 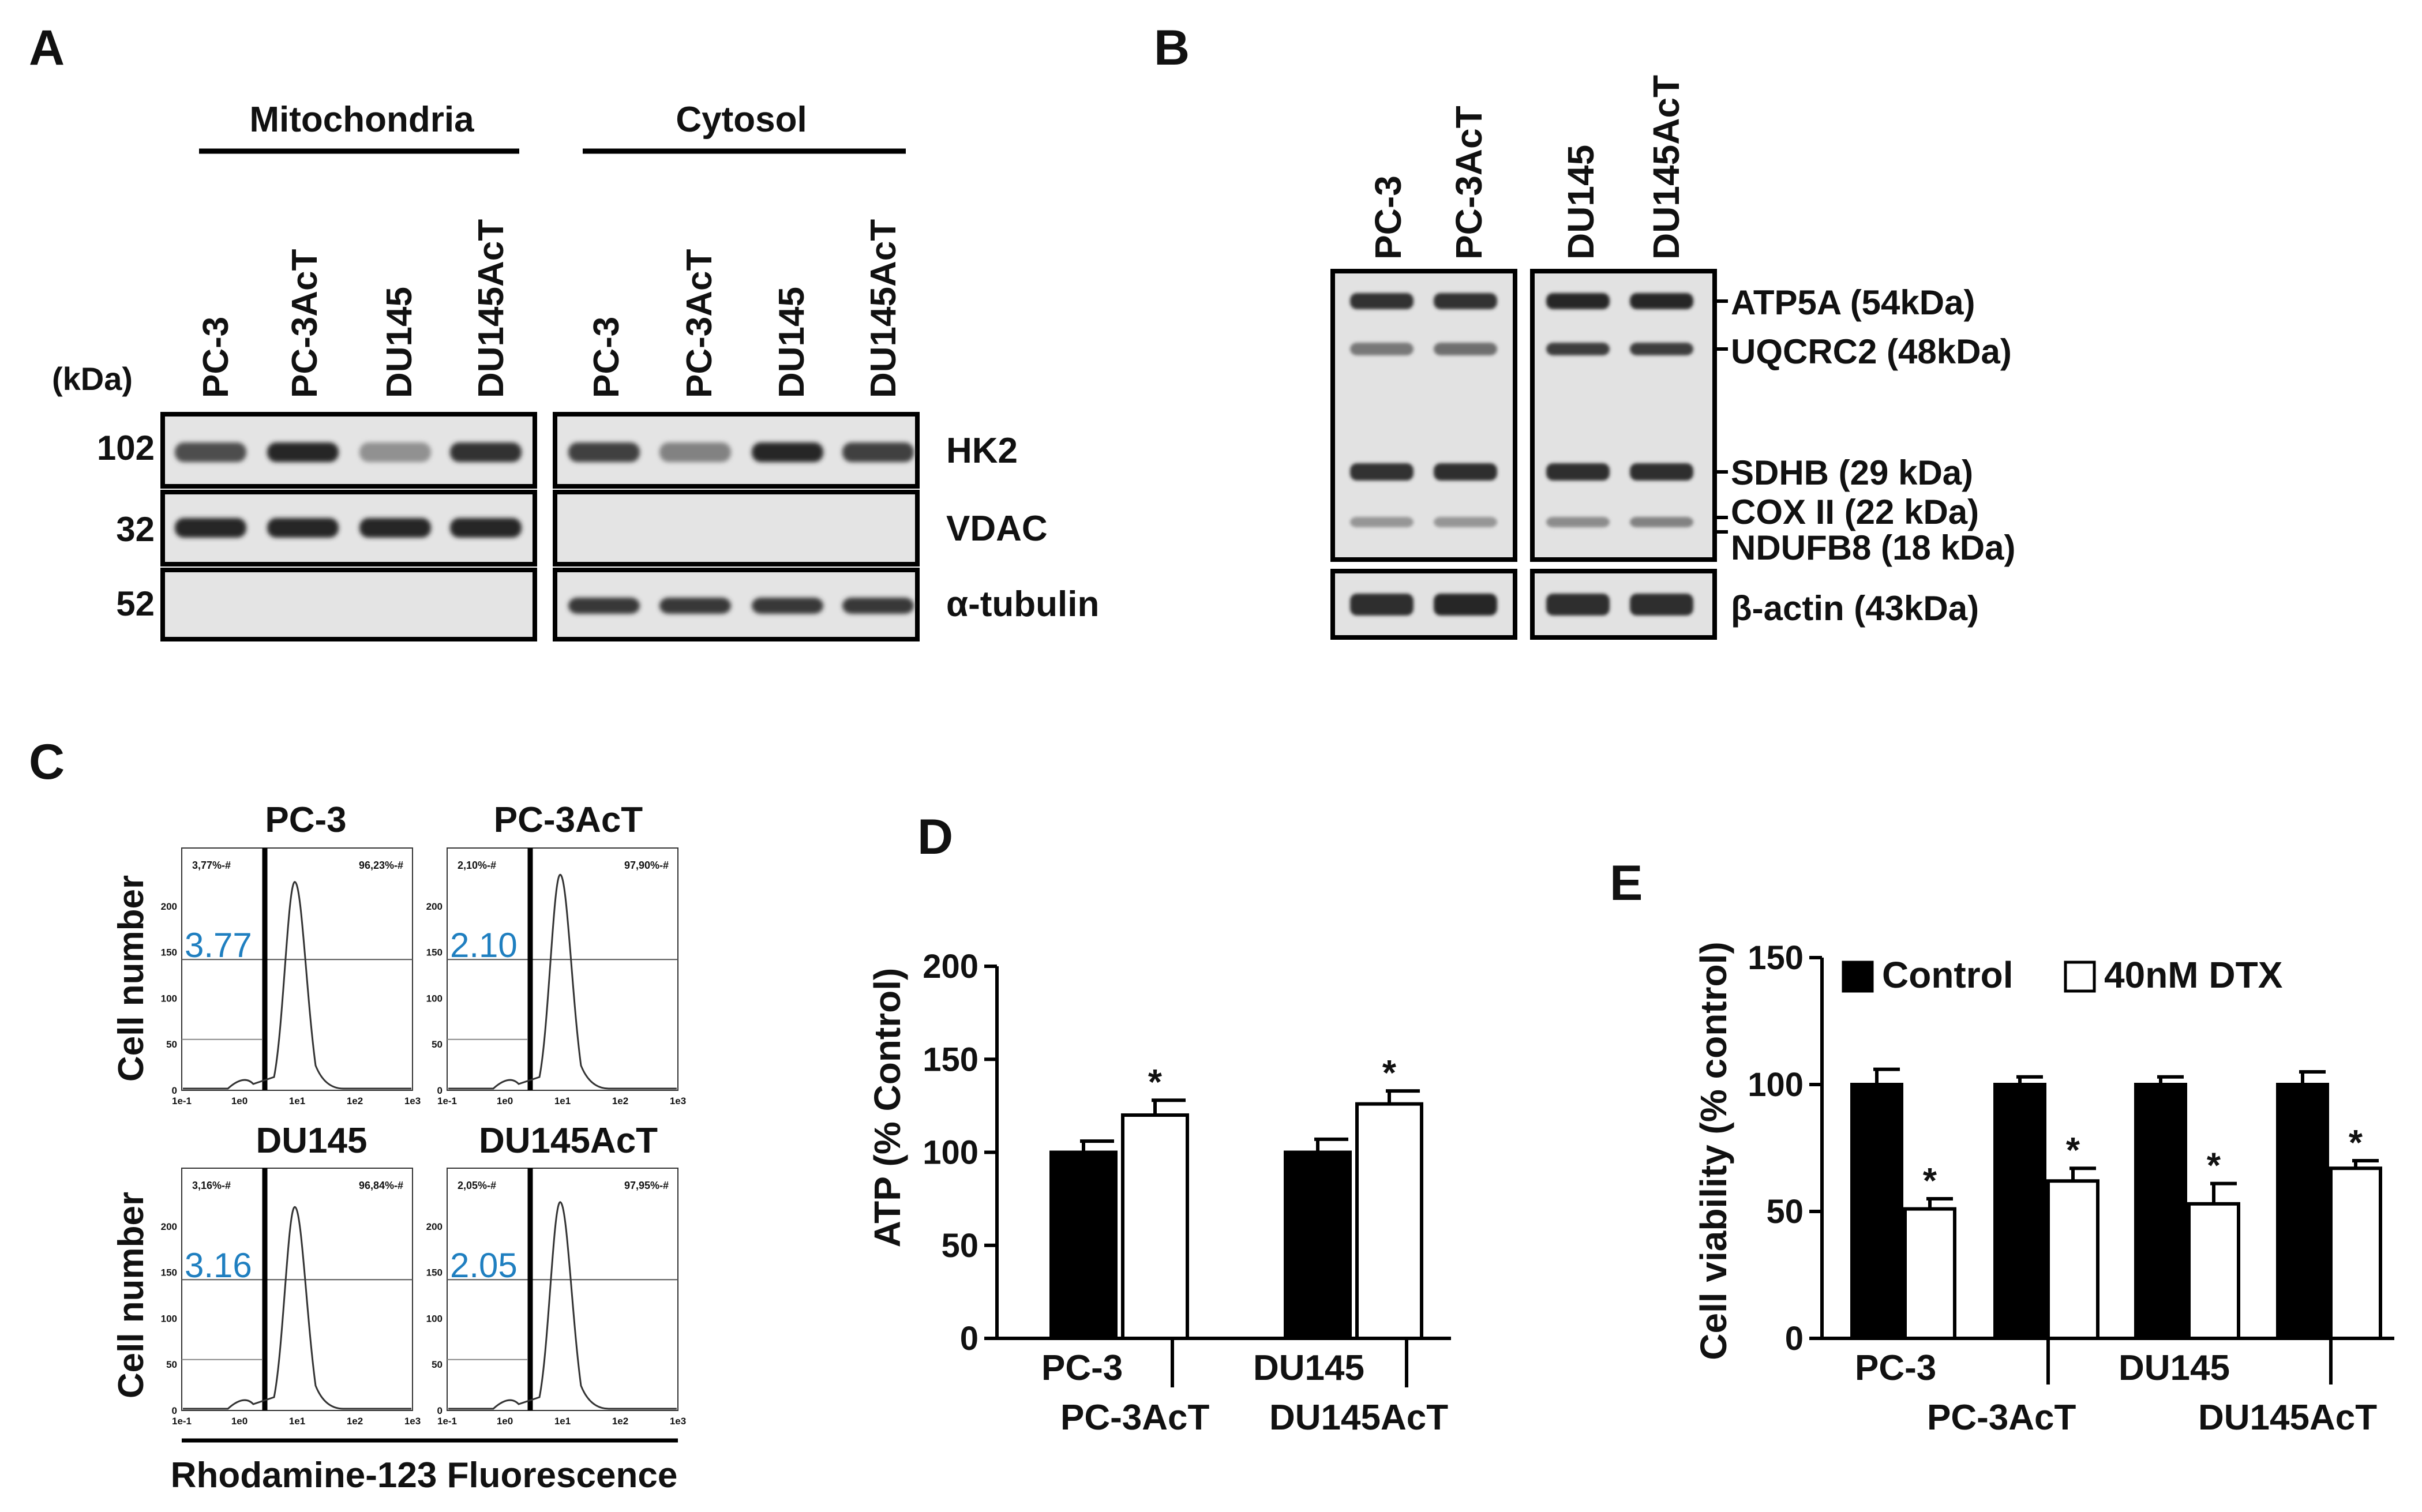 What do you see at coordinates (1135, 1418) in the screenshot?
I see `chart-d-xlabel-2: PC-3AcT` at bounding box center [1135, 1418].